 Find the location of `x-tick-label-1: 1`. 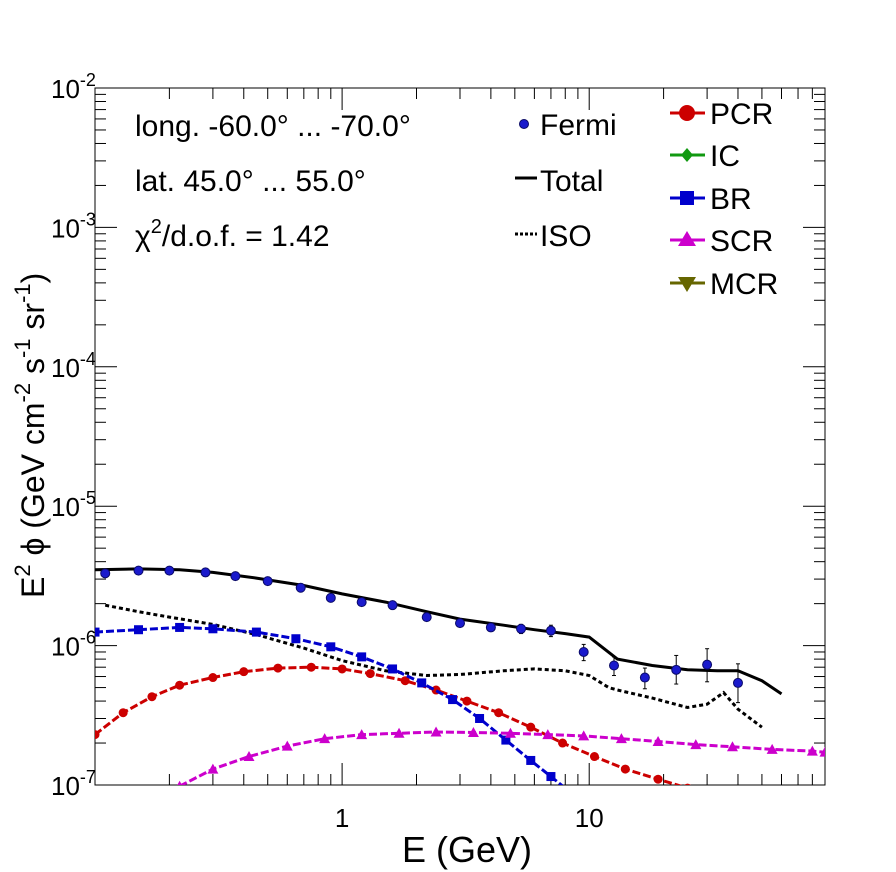

x-tick-label-1: 1 is located at coordinates (342, 818).